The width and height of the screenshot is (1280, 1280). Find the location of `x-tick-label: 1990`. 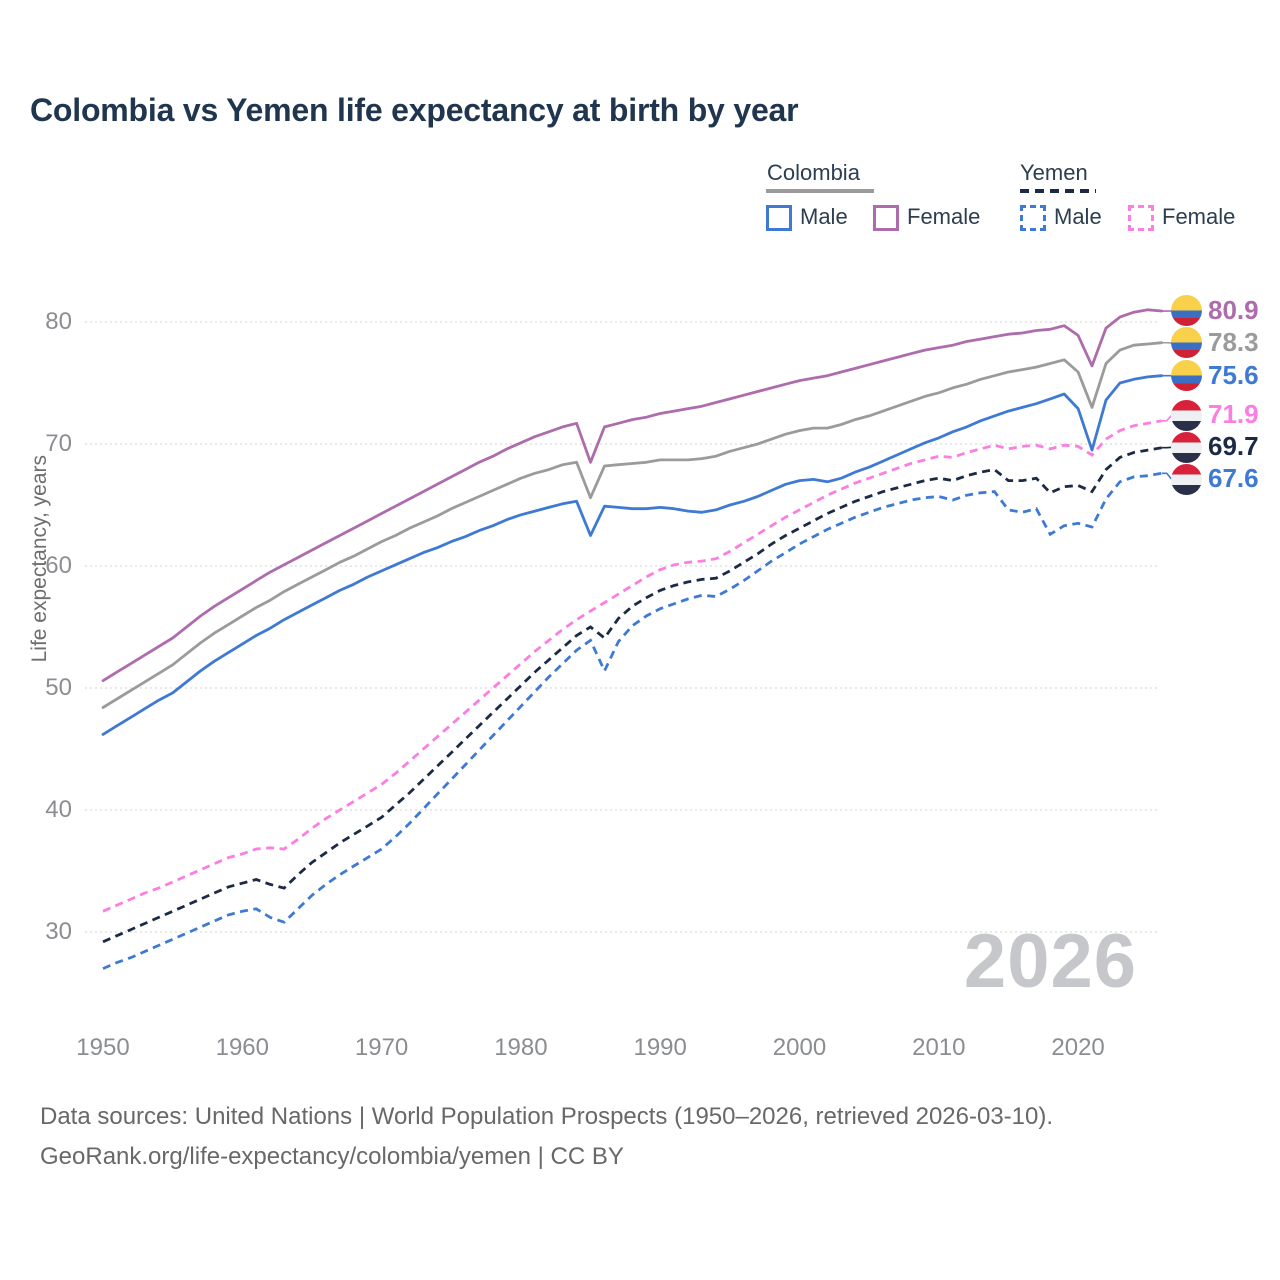

x-tick-label: 1990 is located at coordinates (660, 1047).